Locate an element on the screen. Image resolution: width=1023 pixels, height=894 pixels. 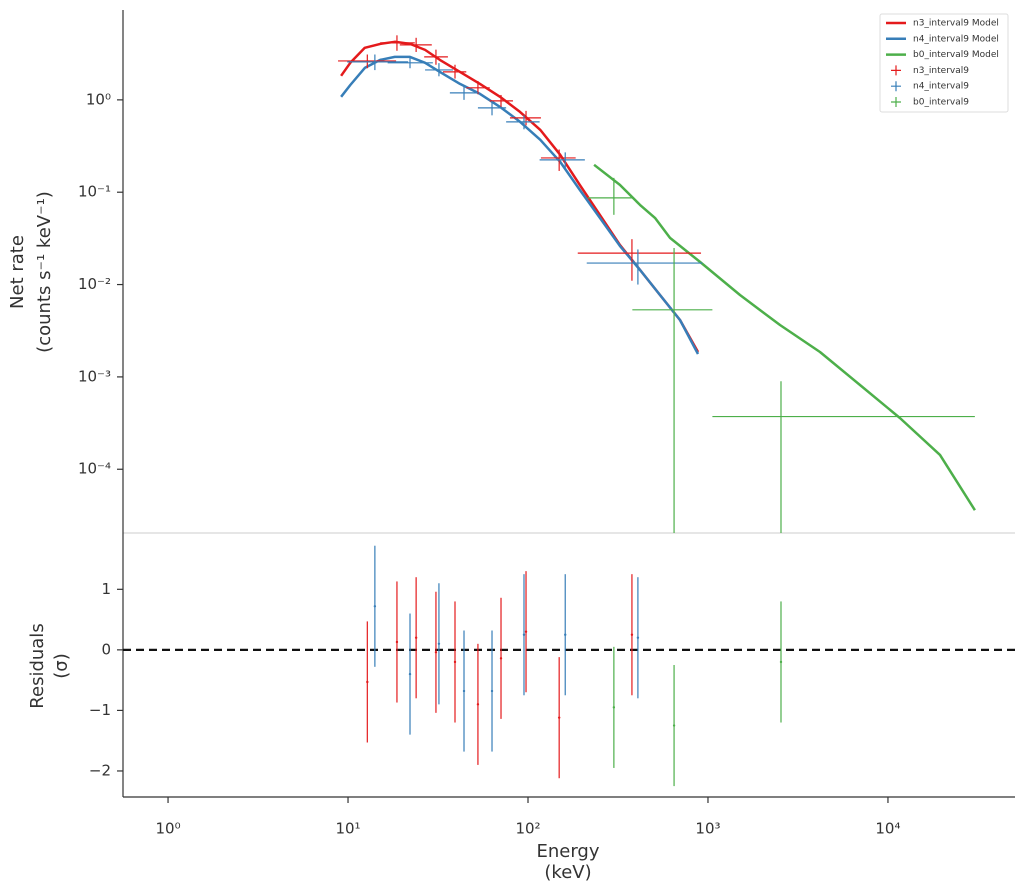
y-tick-label: 0 is located at coordinates (106, 649).